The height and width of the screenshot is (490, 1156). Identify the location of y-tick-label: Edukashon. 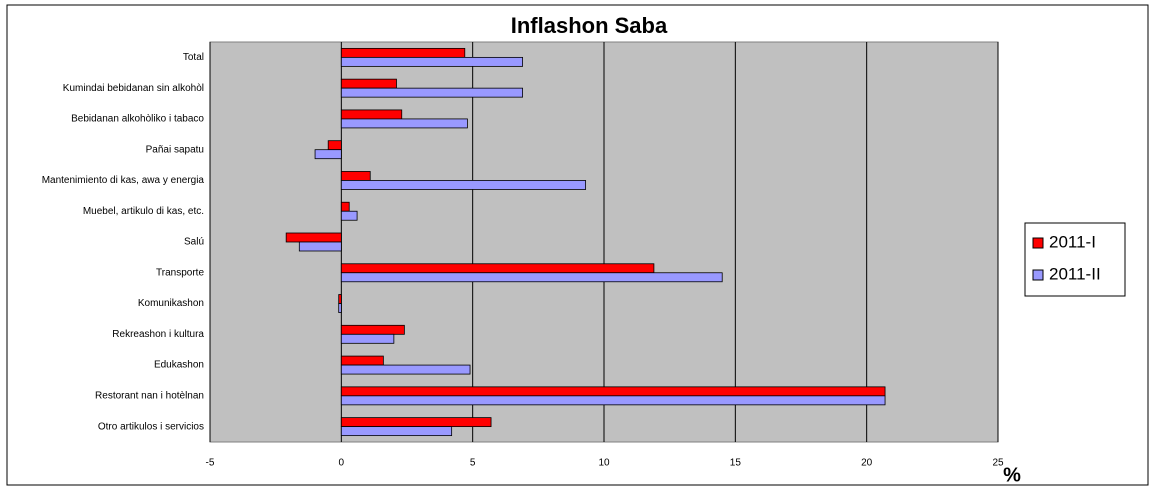
(179, 365).